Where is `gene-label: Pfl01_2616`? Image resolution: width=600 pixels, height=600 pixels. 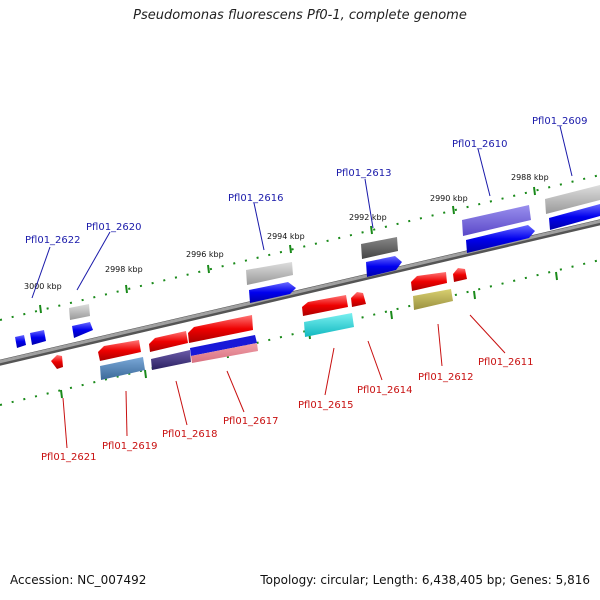 gene-label: Pfl01_2616 is located at coordinates (256, 198).